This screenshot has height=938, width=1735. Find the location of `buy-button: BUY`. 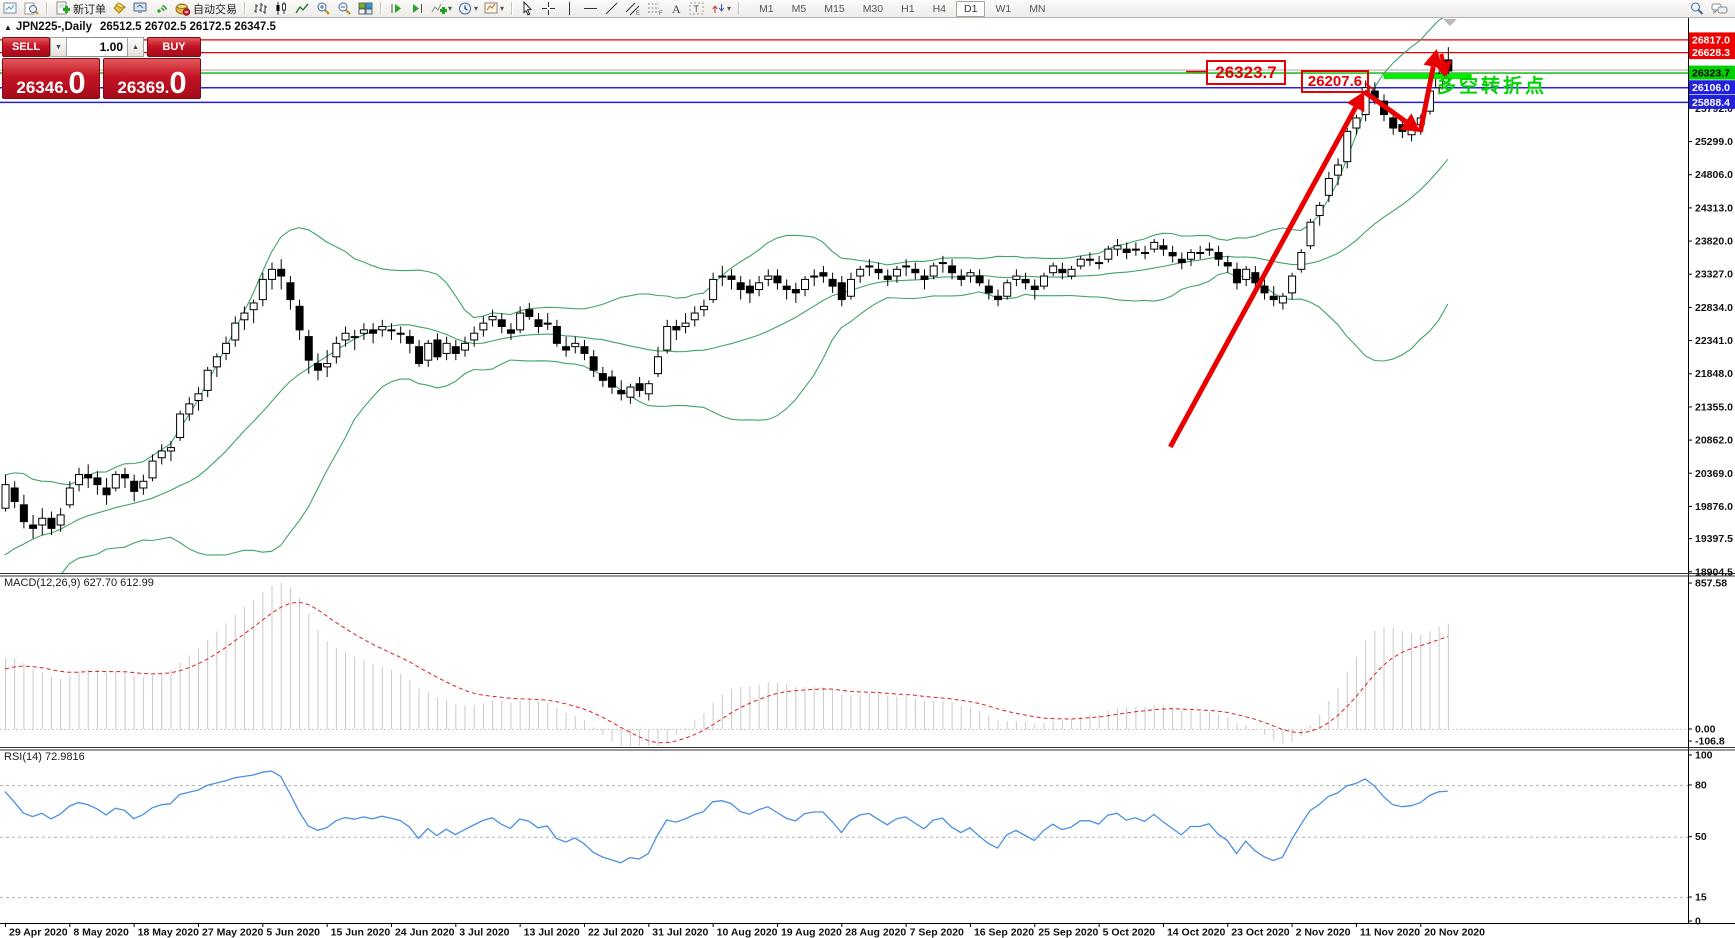

buy-button: BUY is located at coordinates (174, 47).